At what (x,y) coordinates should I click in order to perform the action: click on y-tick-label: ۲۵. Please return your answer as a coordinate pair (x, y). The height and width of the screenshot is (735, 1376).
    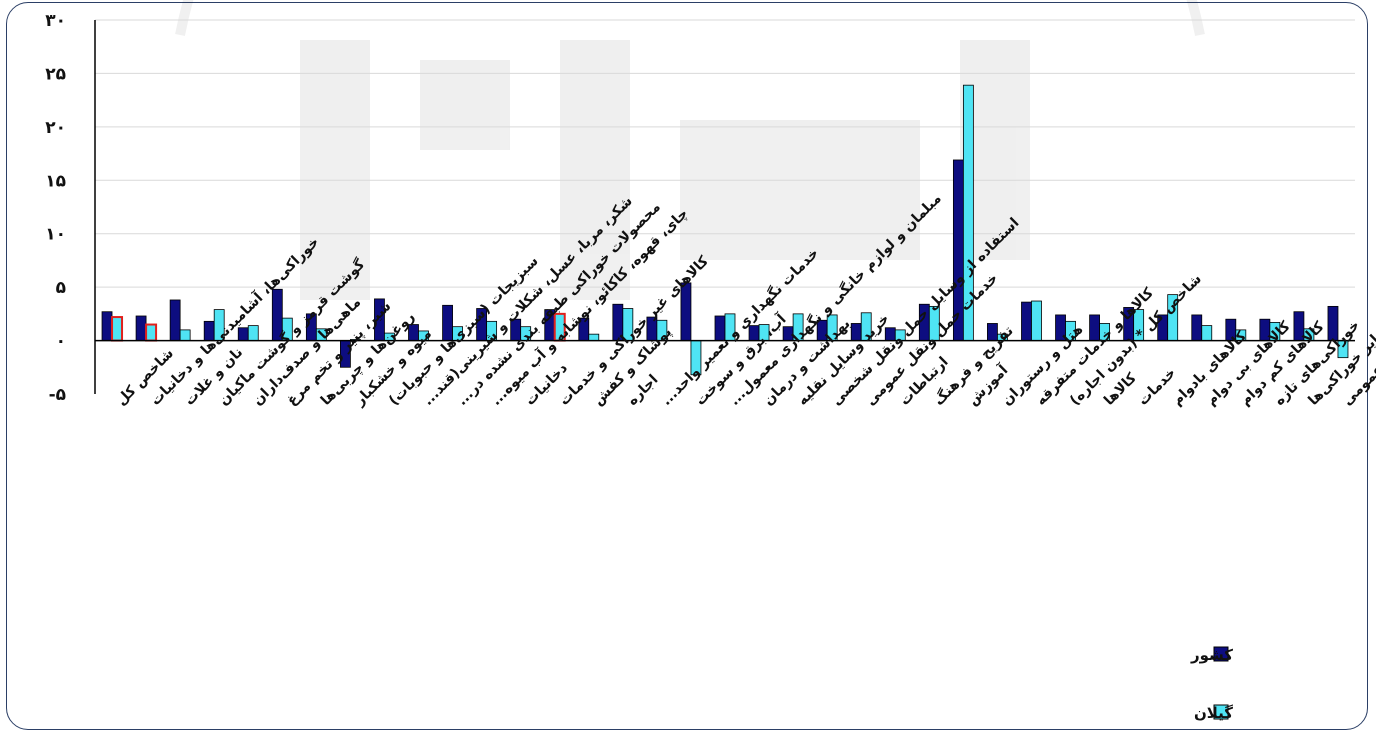
    Looking at the image, I should click on (55, 74).